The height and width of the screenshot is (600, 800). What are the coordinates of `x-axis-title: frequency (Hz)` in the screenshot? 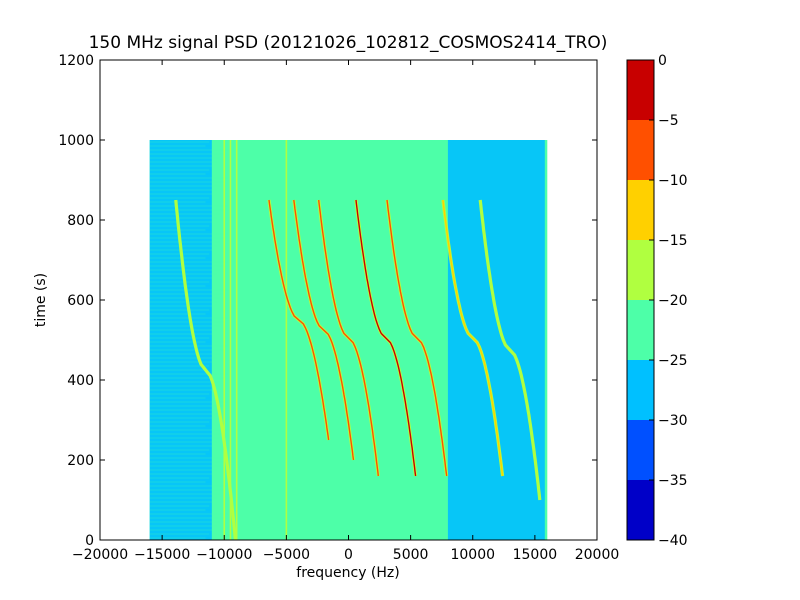 It's located at (347, 573).